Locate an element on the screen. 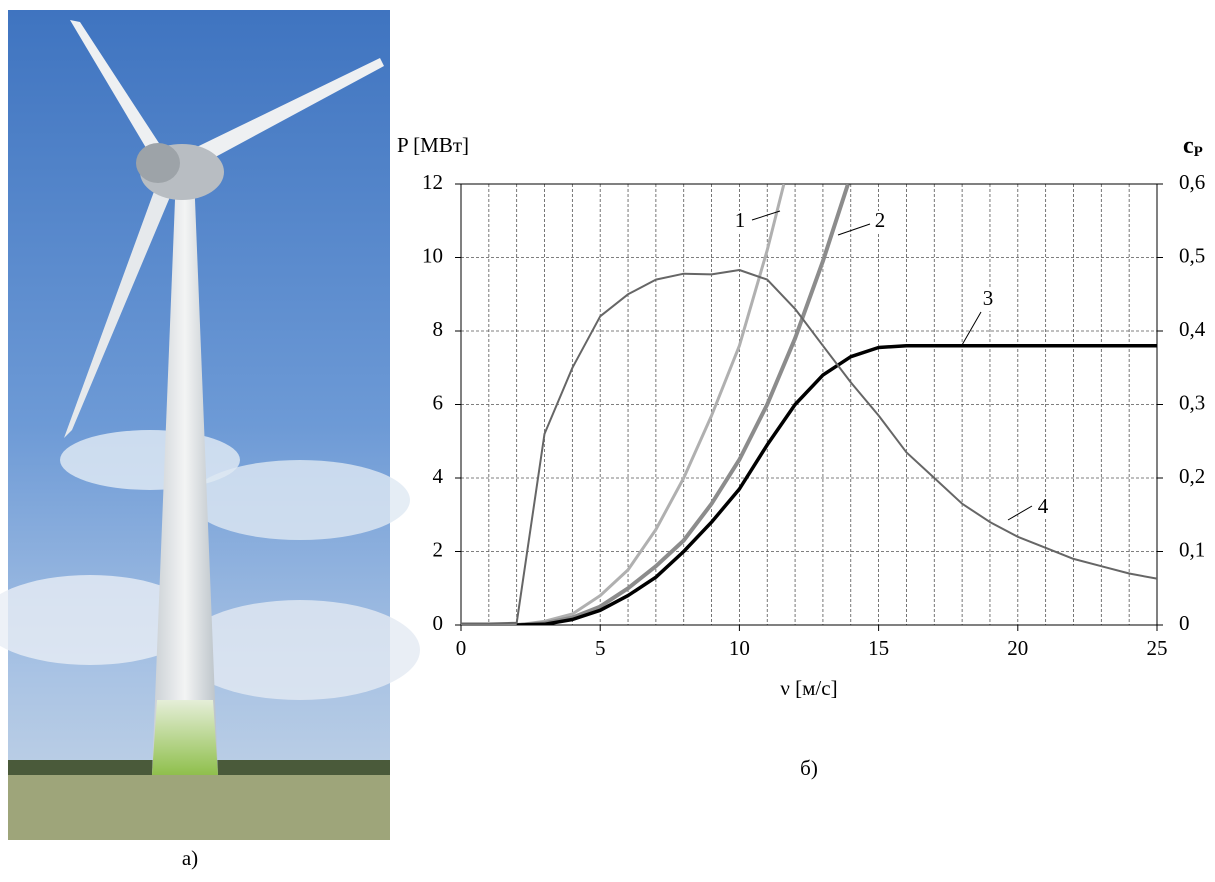 This screenshot has width=1215, height=882. y2-tick-label: 0,2 is located at coordinates (1192, 476).